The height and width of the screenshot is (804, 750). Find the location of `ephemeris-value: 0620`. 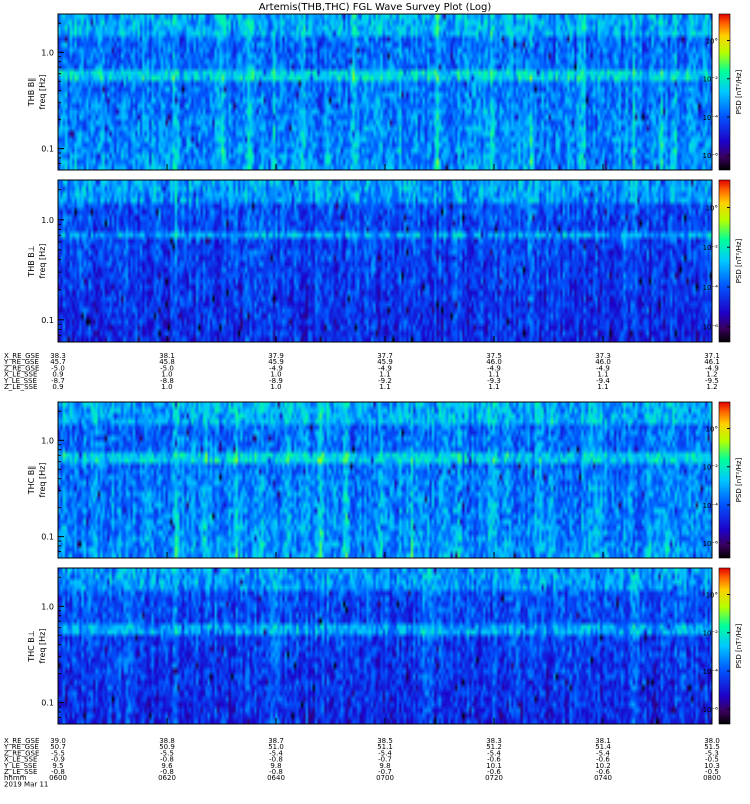

ephemeris-value: 0620 is located at coordinates (167, 778).